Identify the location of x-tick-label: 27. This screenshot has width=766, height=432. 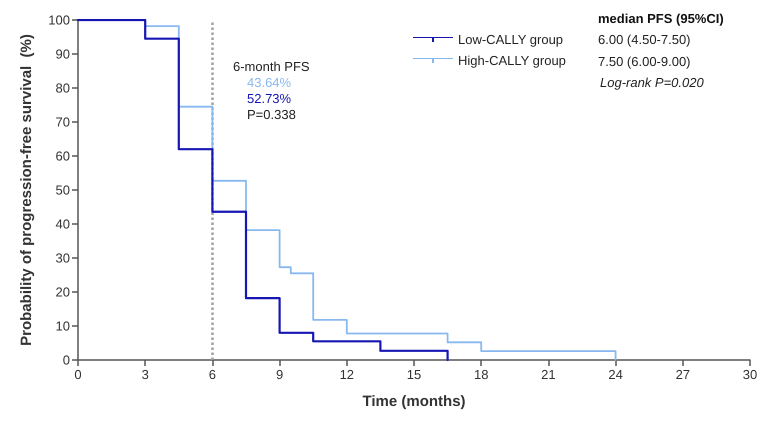
(683, 374).